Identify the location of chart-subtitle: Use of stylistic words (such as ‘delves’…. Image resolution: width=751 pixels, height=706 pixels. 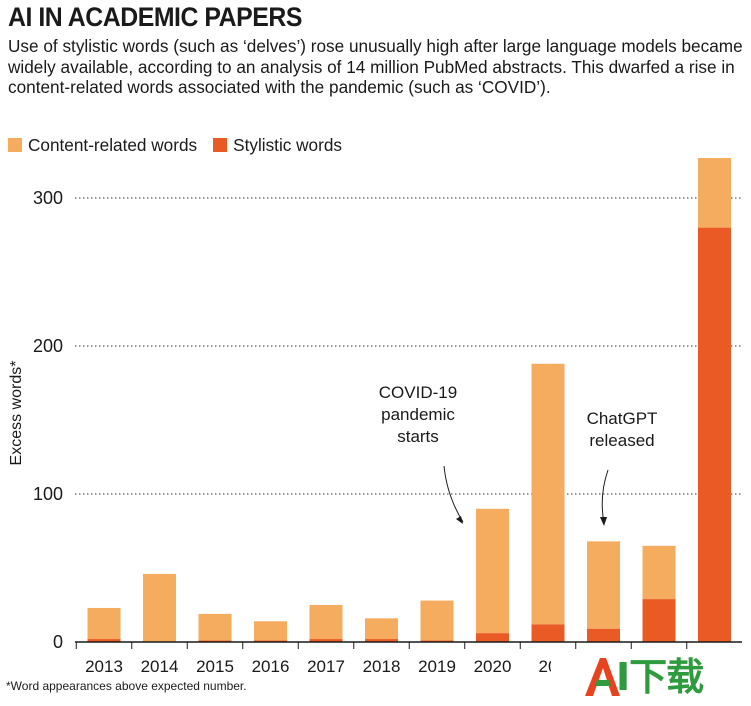
(375, 66).